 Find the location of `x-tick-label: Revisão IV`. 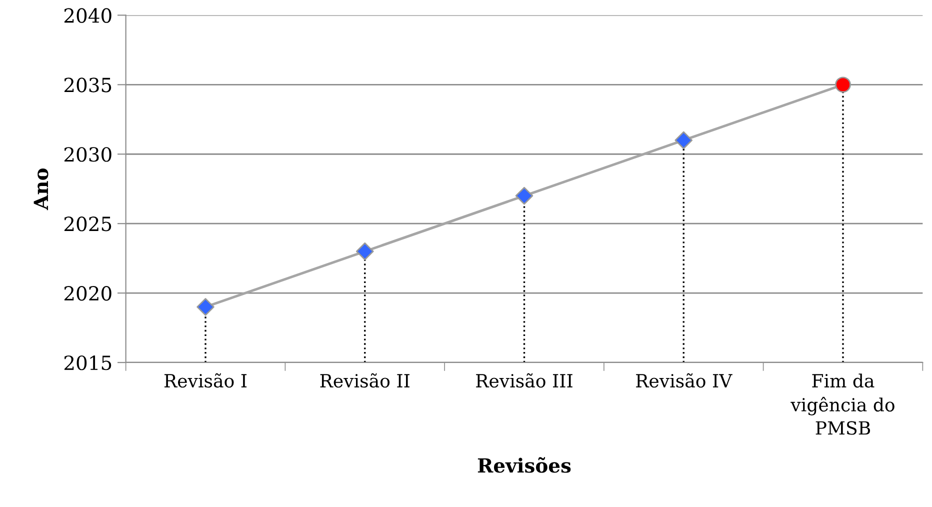

x-tick-label: Revisão IV is located at coordinates (684, 380).